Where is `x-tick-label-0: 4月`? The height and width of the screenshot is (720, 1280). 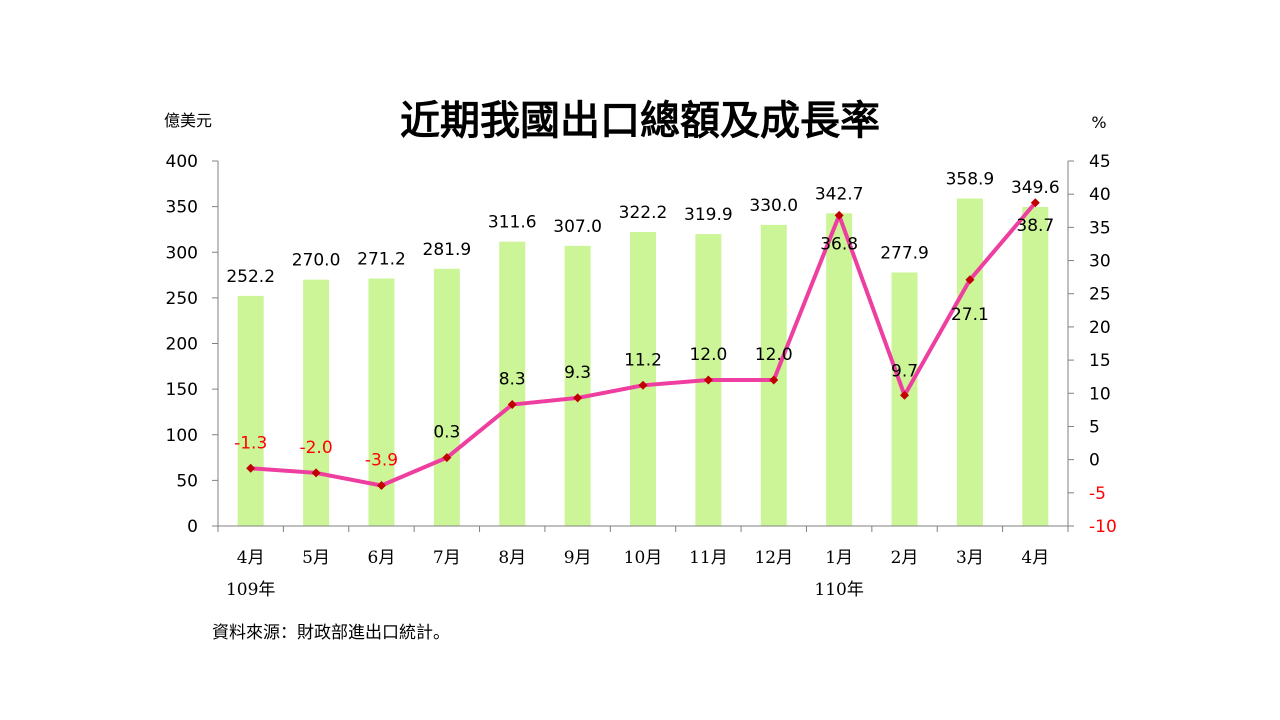 x-tick-label-0: 4月 is located at coordinates (251, 558).